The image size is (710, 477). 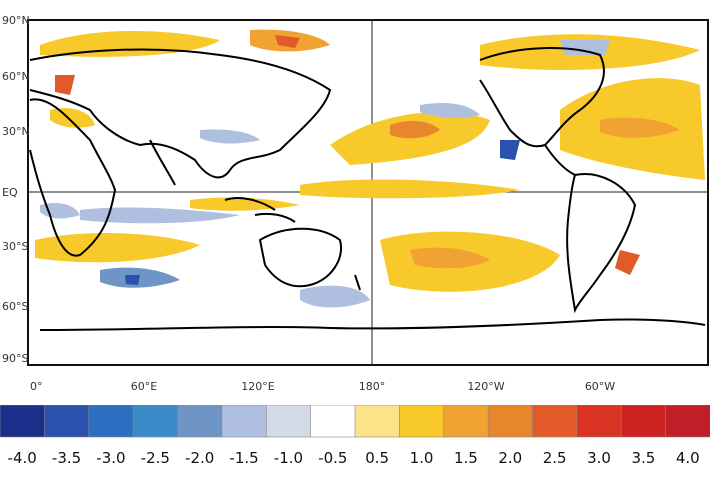 What do you see at coordinates (144, 386) in the screenshot?
I see `lon-tick: 60°E` at bounding box center [144, 386].